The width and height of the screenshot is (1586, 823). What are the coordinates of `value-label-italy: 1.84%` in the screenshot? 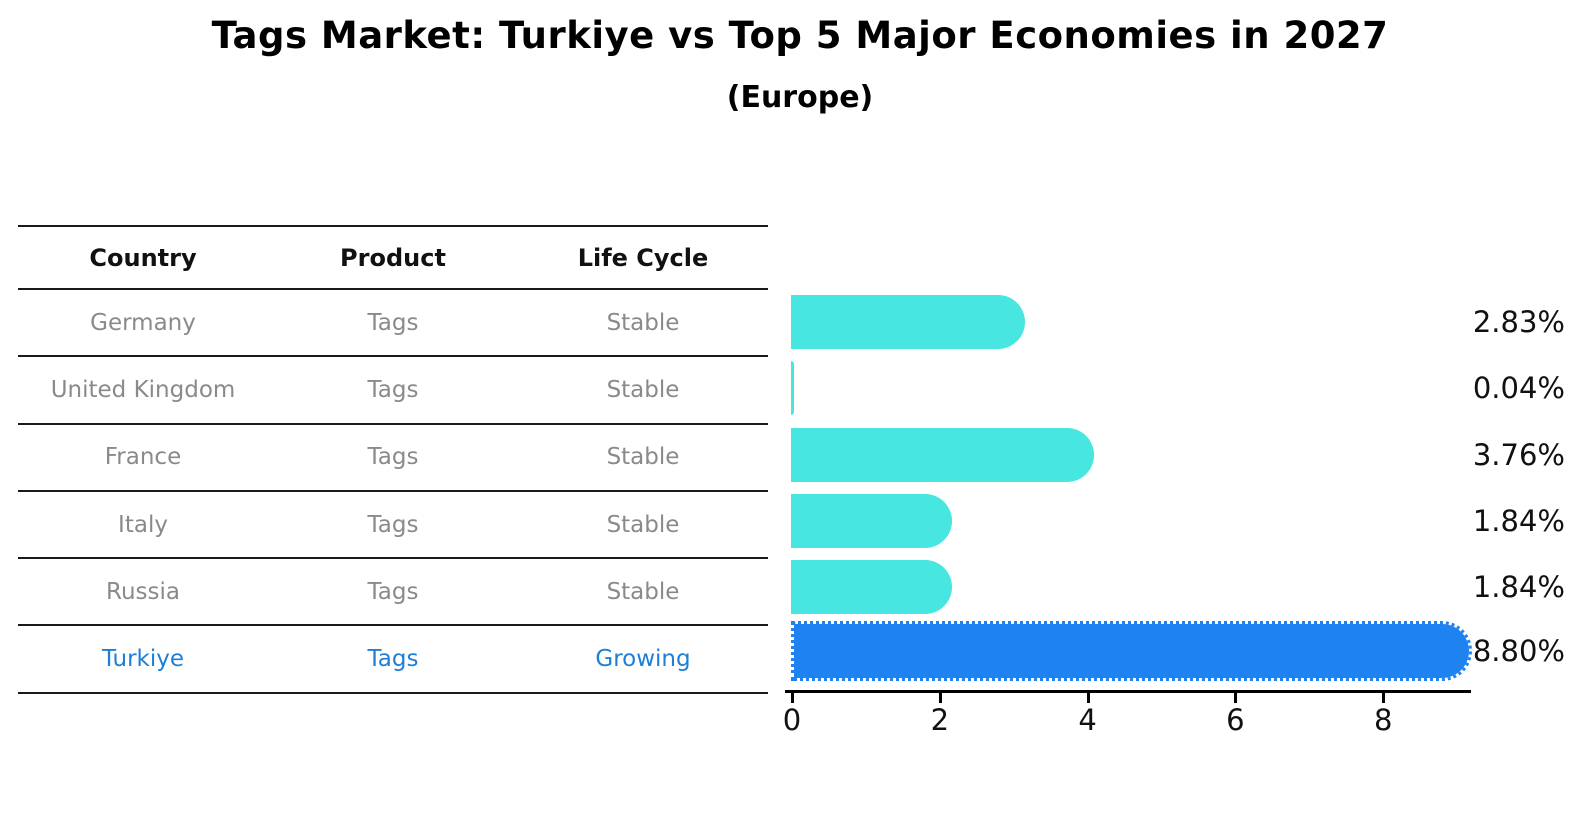 It's located at (1518, 521).